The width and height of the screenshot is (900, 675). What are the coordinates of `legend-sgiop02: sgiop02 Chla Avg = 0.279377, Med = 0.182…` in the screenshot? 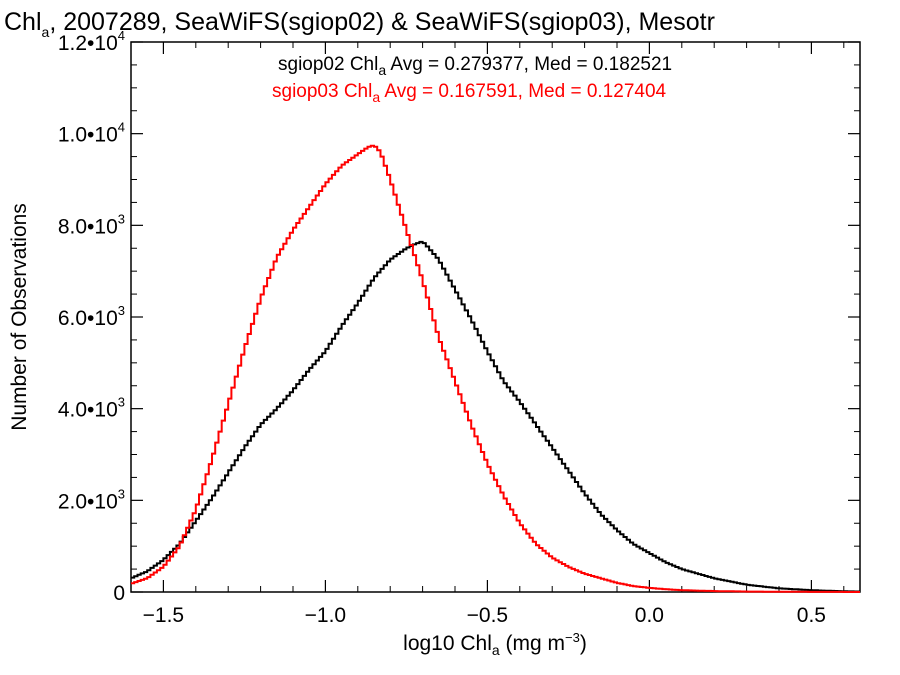 It's located at (475, 66).